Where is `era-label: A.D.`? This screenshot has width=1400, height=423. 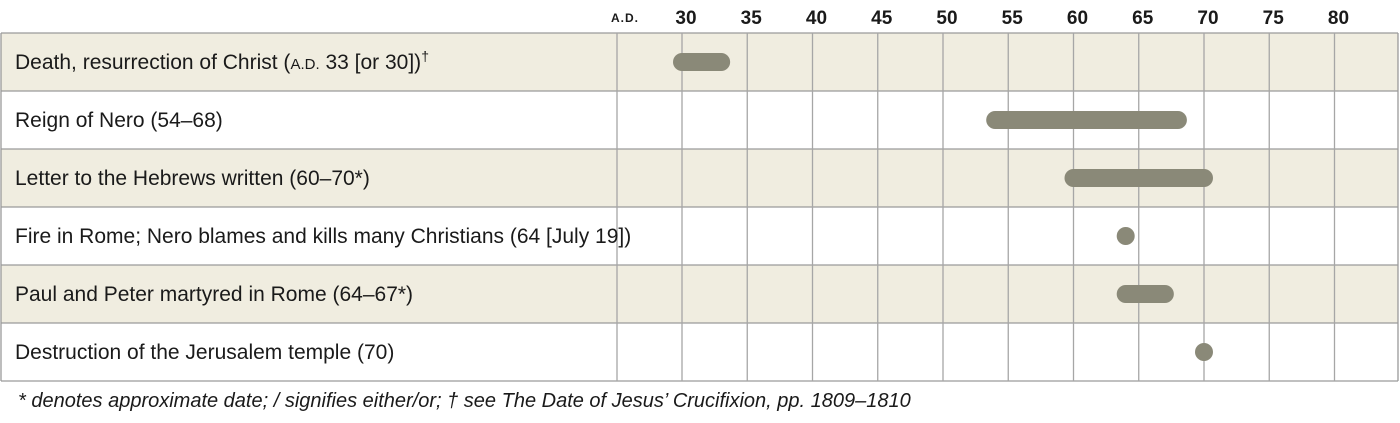 era-label: A.D. is located at coordinates (625, 18).